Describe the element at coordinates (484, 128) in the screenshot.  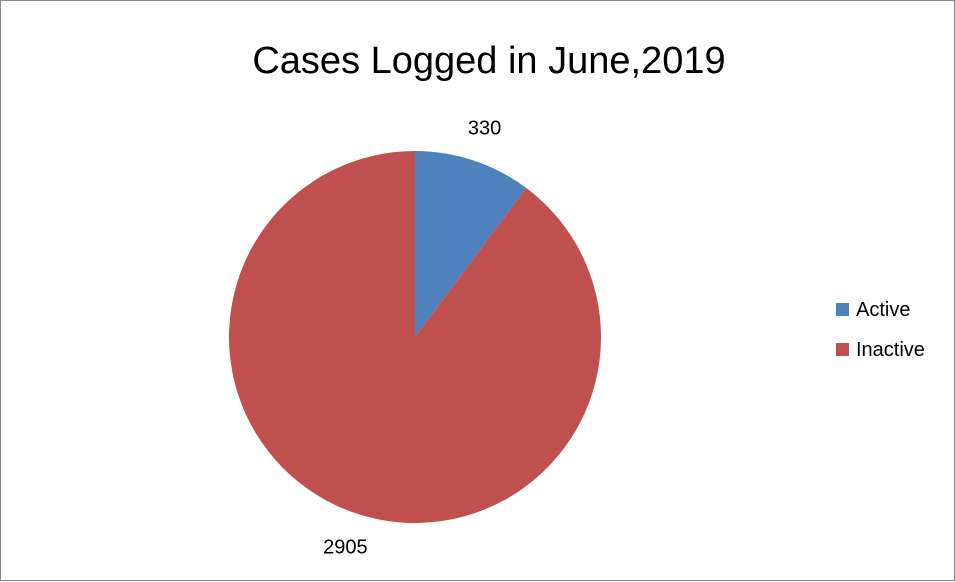
I see `data-label-active: 330` at that location.